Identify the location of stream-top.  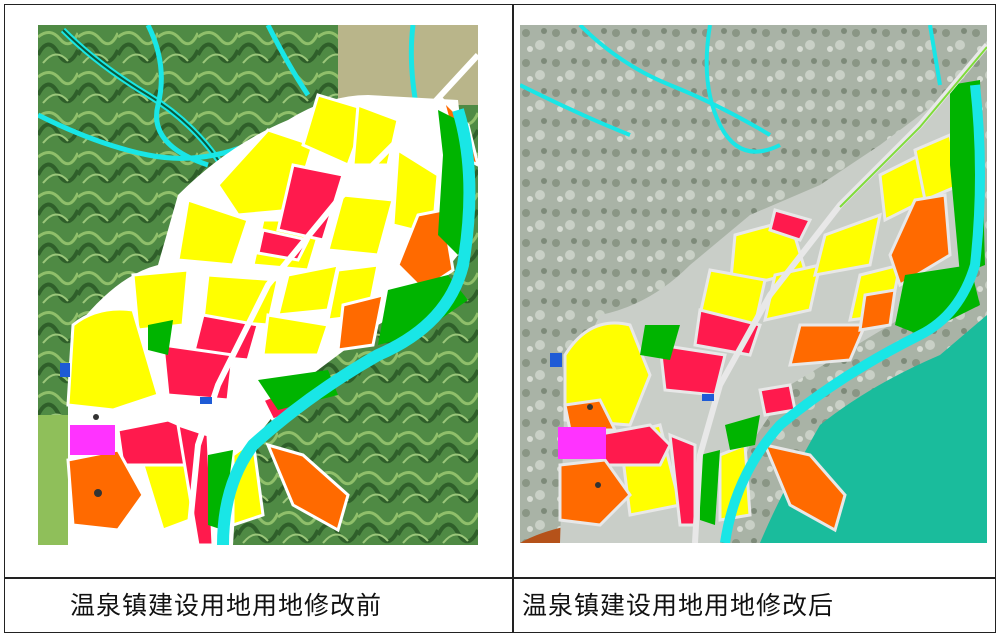
(177, 96).